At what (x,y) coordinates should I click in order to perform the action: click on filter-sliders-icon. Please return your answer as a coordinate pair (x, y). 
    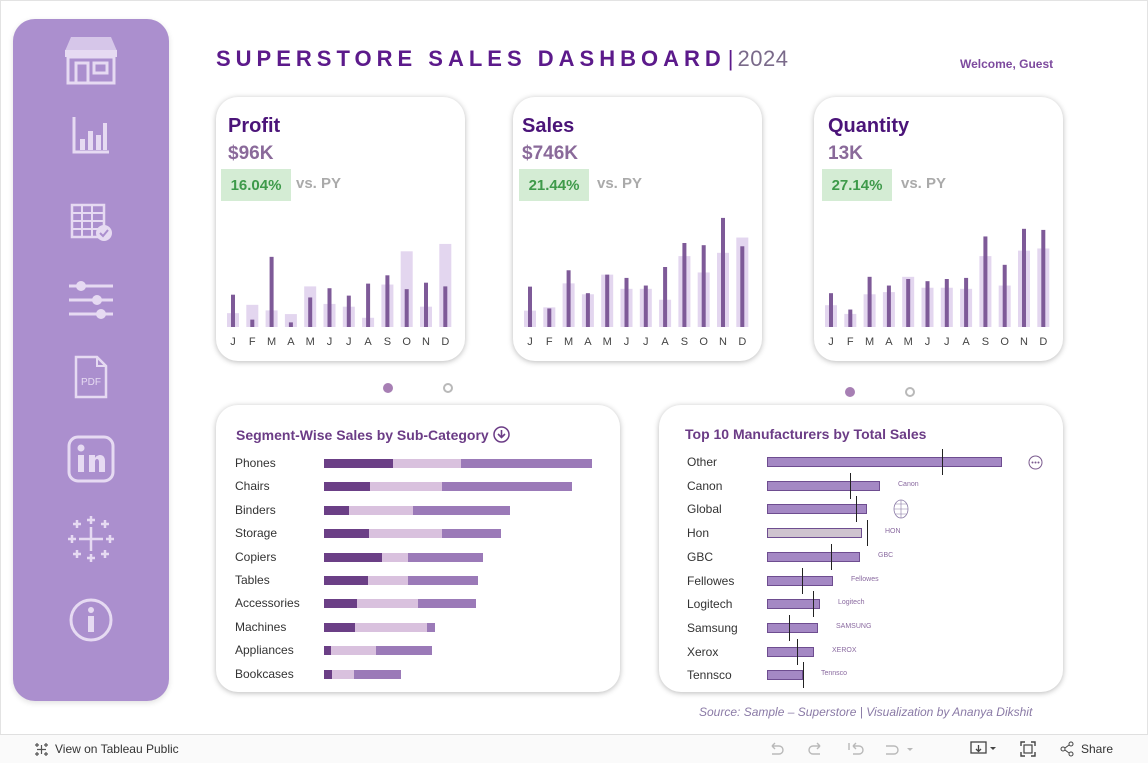
    Looking at the image, I should click on (91, 300).